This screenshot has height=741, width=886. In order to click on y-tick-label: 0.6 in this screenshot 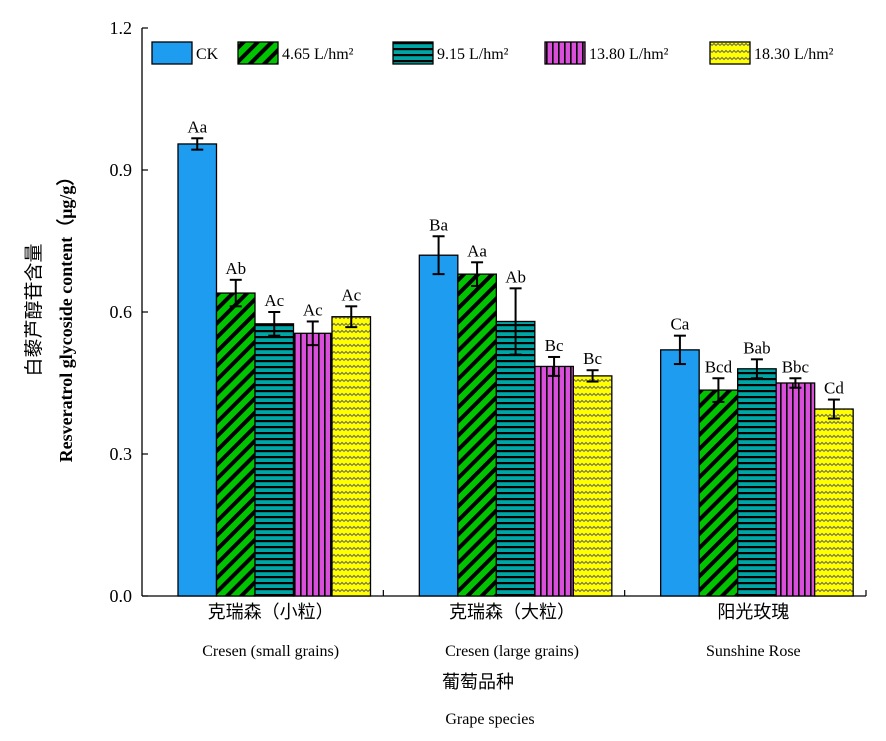, I will do `click(121, 312)`.